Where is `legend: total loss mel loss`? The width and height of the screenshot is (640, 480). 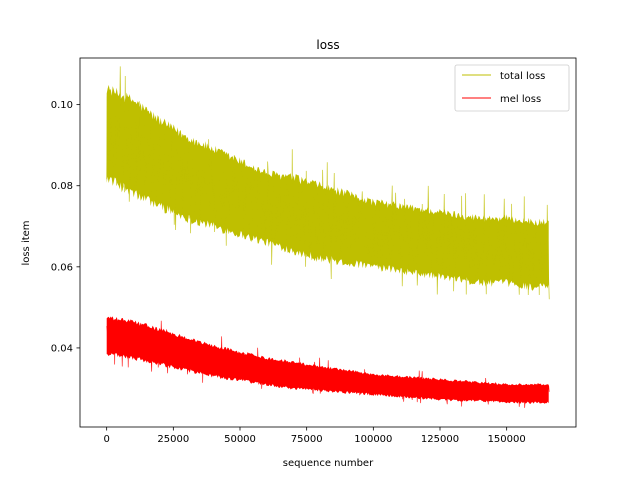
legend: total loss mel loss is located at coordinates (512, 88).